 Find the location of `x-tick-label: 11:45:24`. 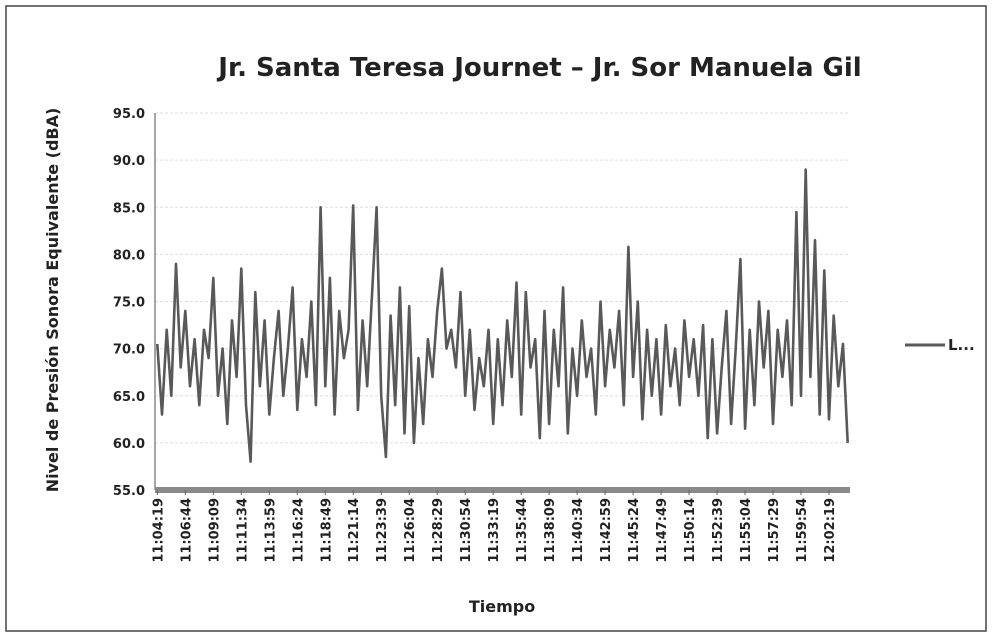

x-tick-label: 11:45:24 is located at coordinates (634, 530).